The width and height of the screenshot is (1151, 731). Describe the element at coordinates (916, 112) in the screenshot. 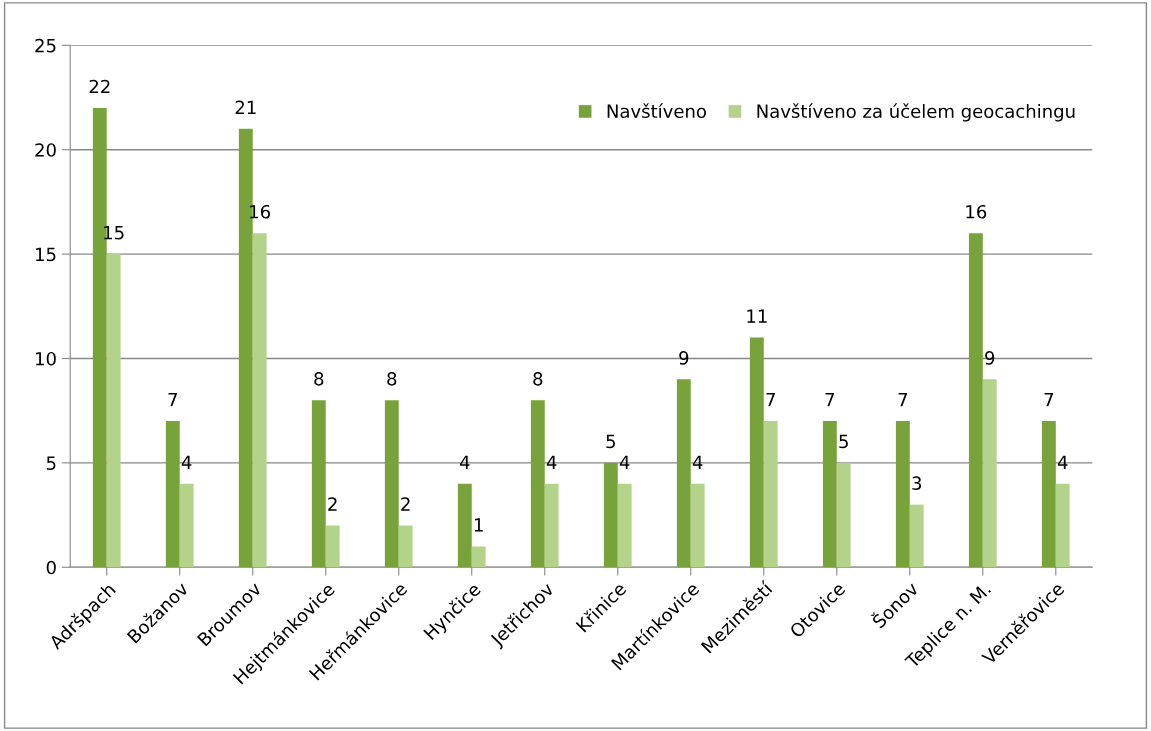

I see `legend-label: Navštíveno za účelem geocachingu` at that location.